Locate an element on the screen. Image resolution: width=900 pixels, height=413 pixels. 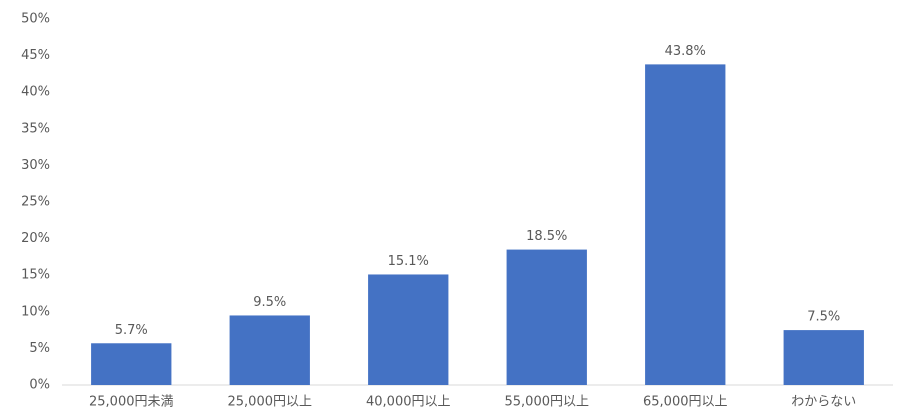
y-tick-label: 30% is located at coordinates (35, 165).